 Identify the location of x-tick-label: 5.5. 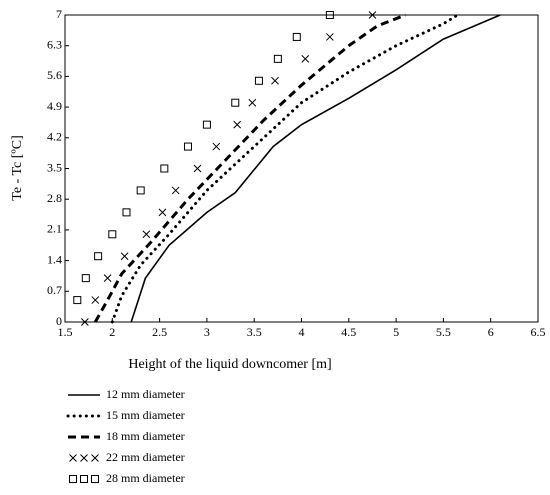
(443, 332).